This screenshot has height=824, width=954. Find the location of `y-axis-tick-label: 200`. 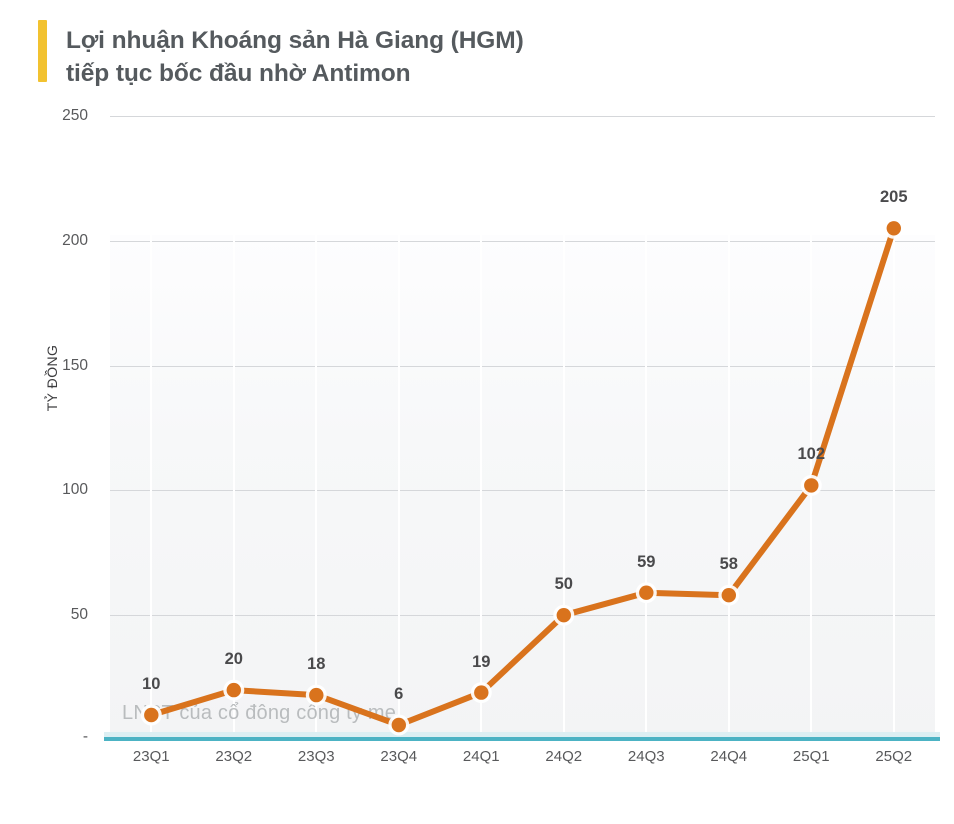

y-axis-tick-label: 200 is located at coordinates (75, 240).